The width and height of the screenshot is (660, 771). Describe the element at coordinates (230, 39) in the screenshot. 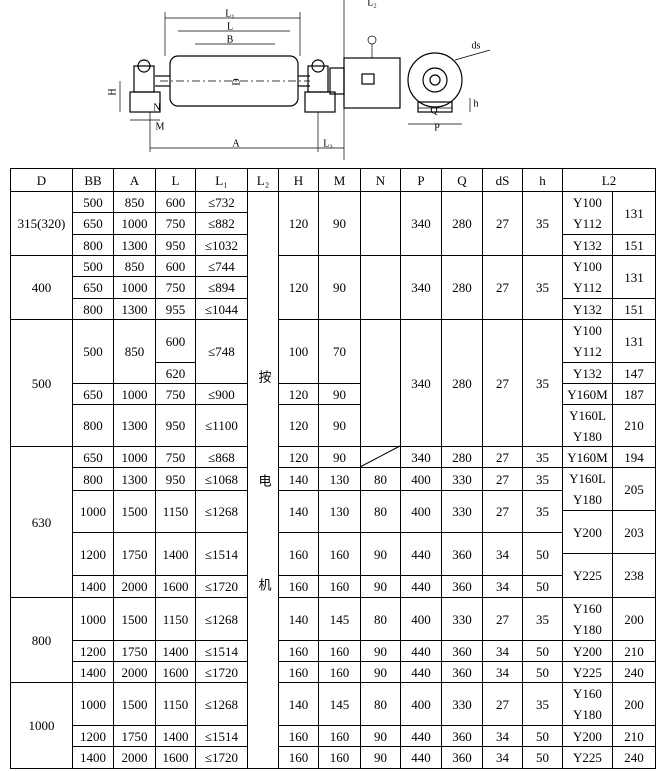

I see `dimension-label: B` at that location.